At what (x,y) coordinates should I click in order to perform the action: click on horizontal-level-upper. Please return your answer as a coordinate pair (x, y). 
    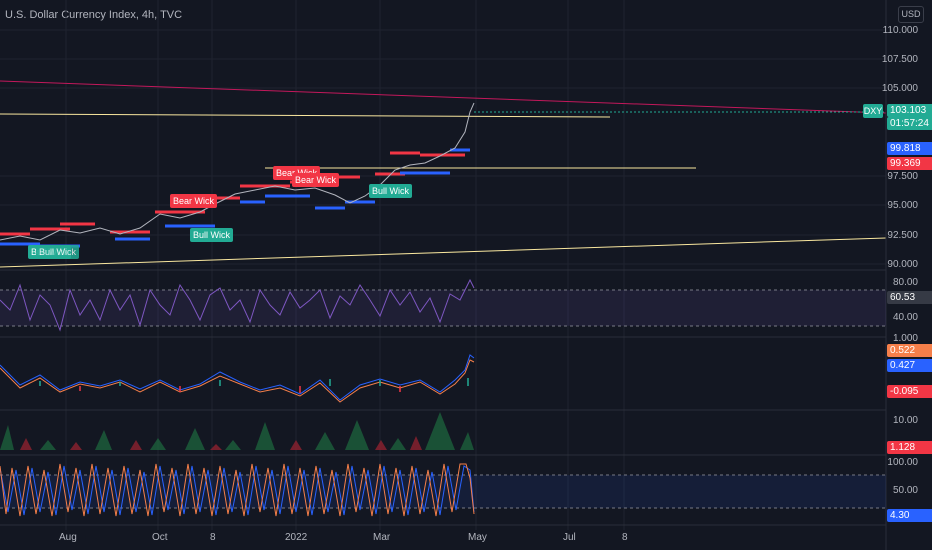
    Looking at the image, I should click on (305, 115).